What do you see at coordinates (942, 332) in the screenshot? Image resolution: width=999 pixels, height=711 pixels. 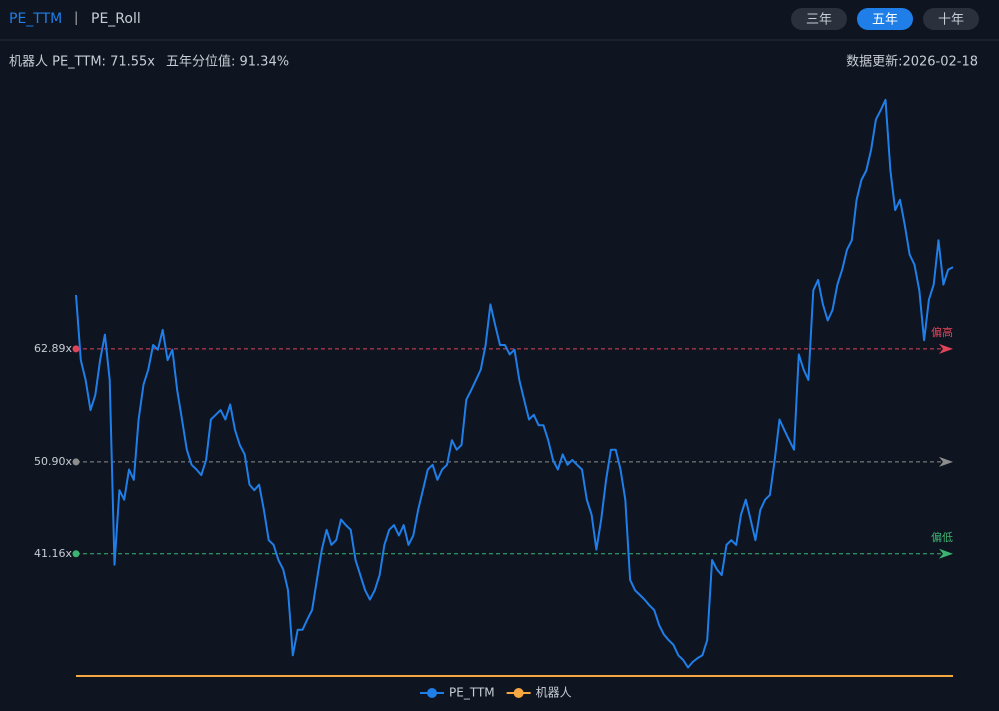 I see `mark-tag: 偏高` at bounding box center [942, 332].